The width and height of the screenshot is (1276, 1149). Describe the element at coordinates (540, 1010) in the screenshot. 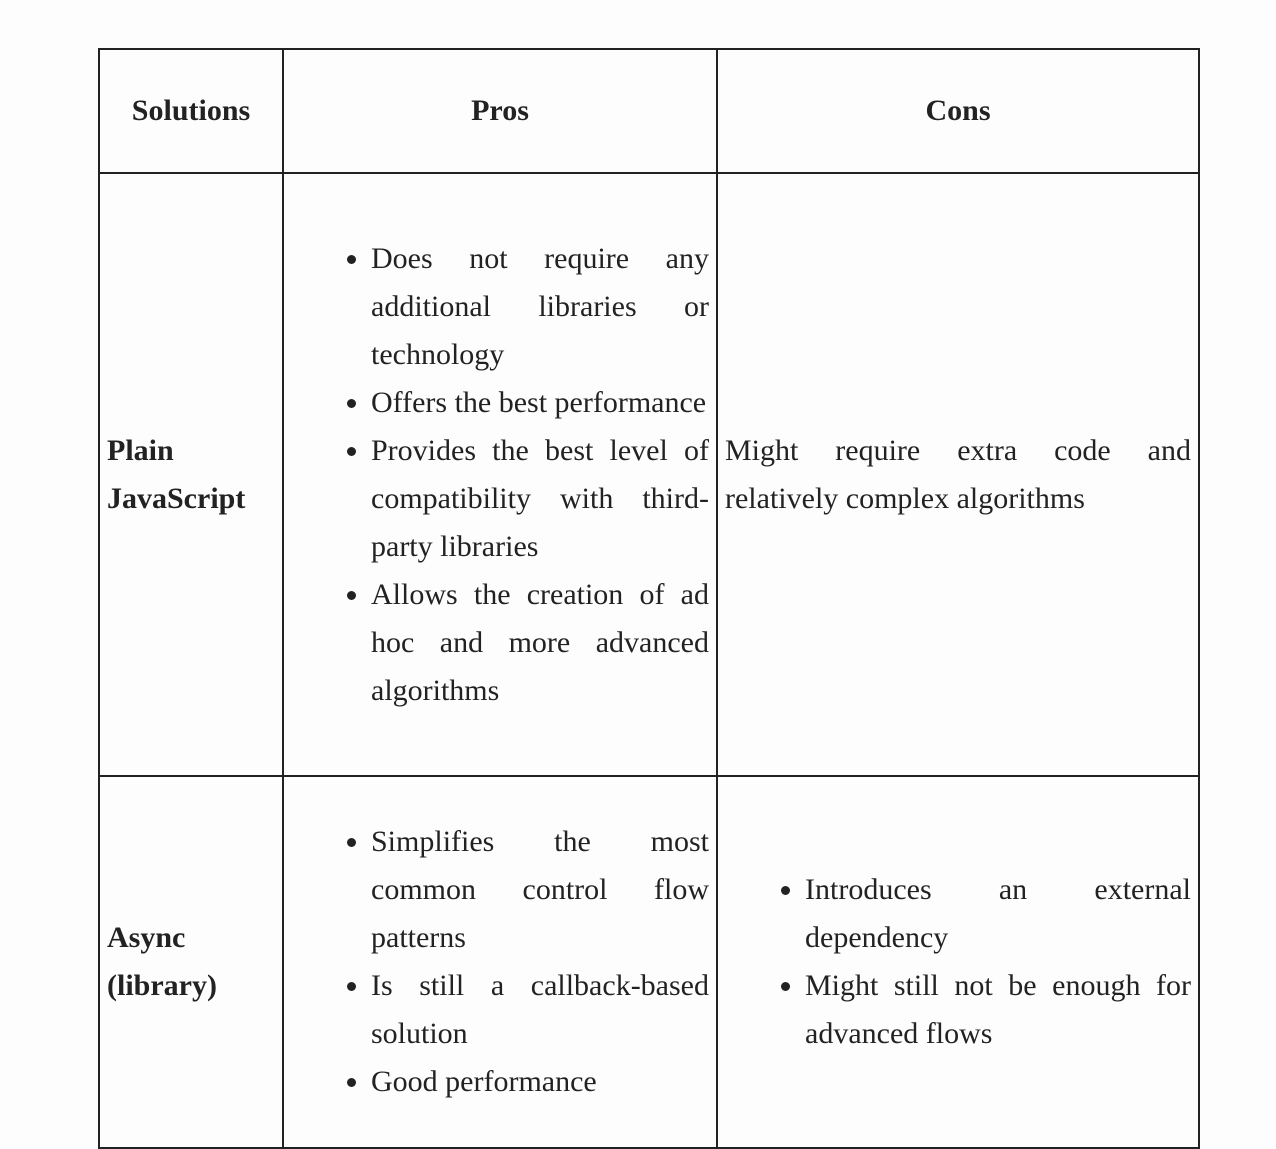

I see `list-item: Is still a callback-based solution` at that location.